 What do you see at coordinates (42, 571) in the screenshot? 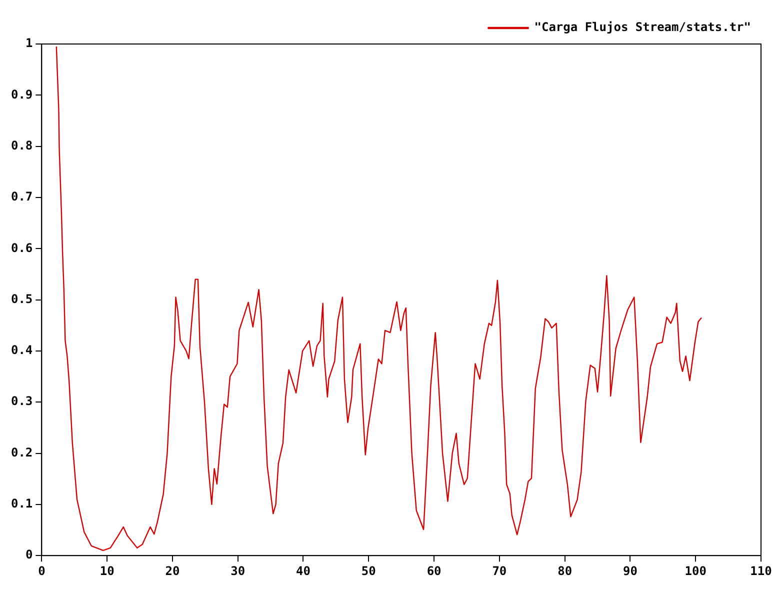
I see `x-tick-label: 0` at bounding box center [42, 571].